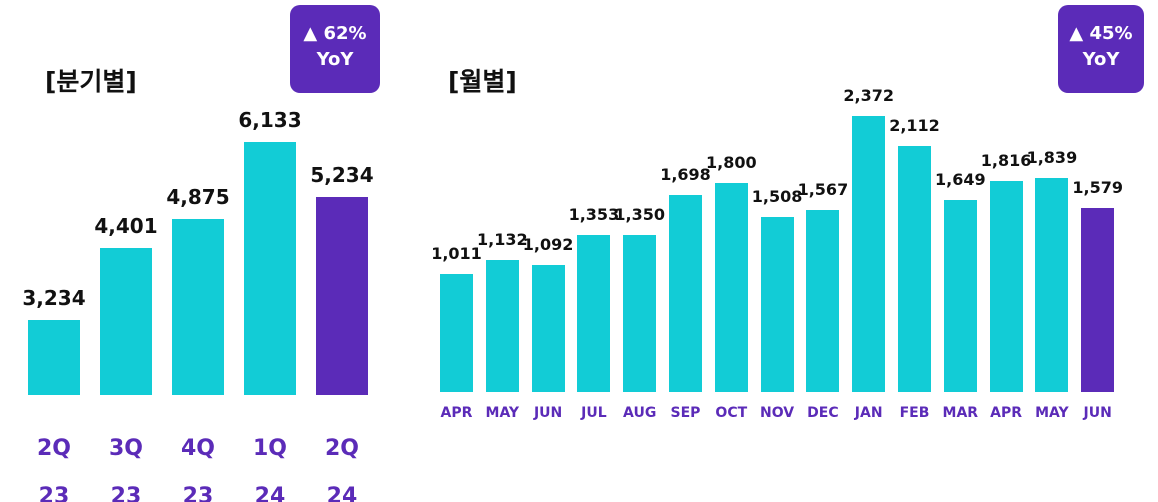  What do you see at coordinates (1052, 158) in the screenshot?
I see `value-label: 1,839` at bounding box center [1052, 158].